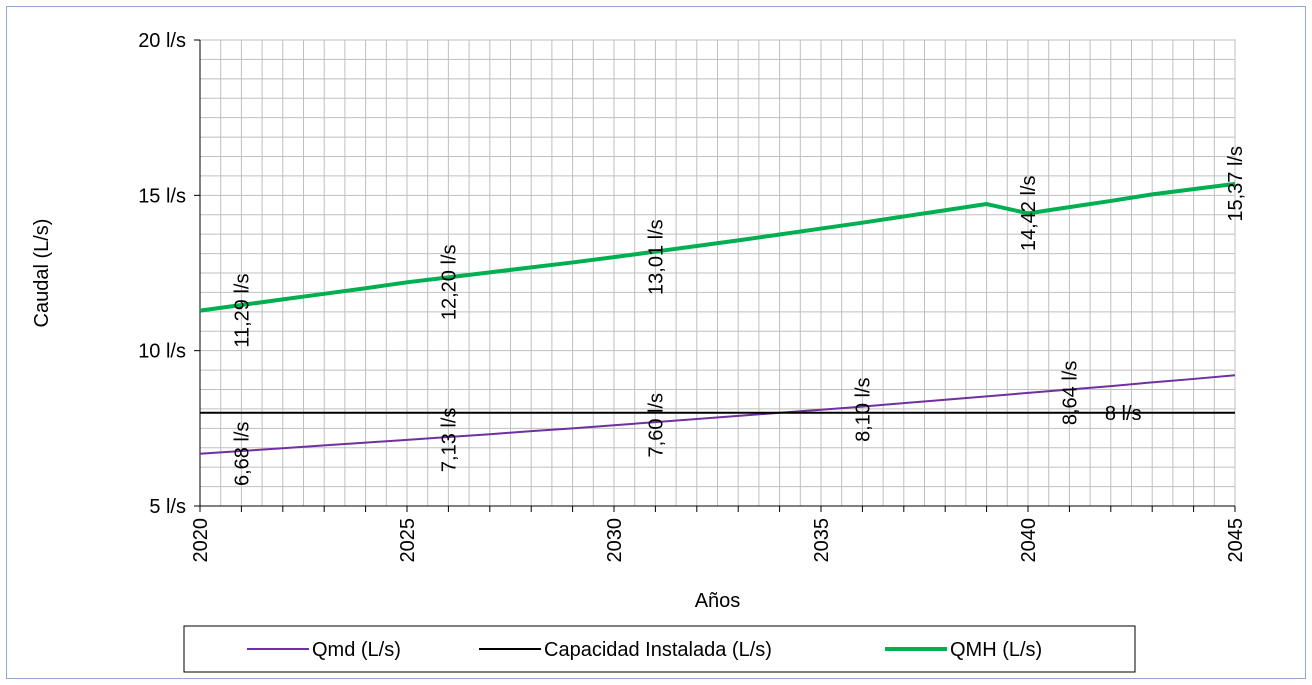 The image size is (1312, 685). I want to click on legend-label: QMH (L/s), so click(996, 650).